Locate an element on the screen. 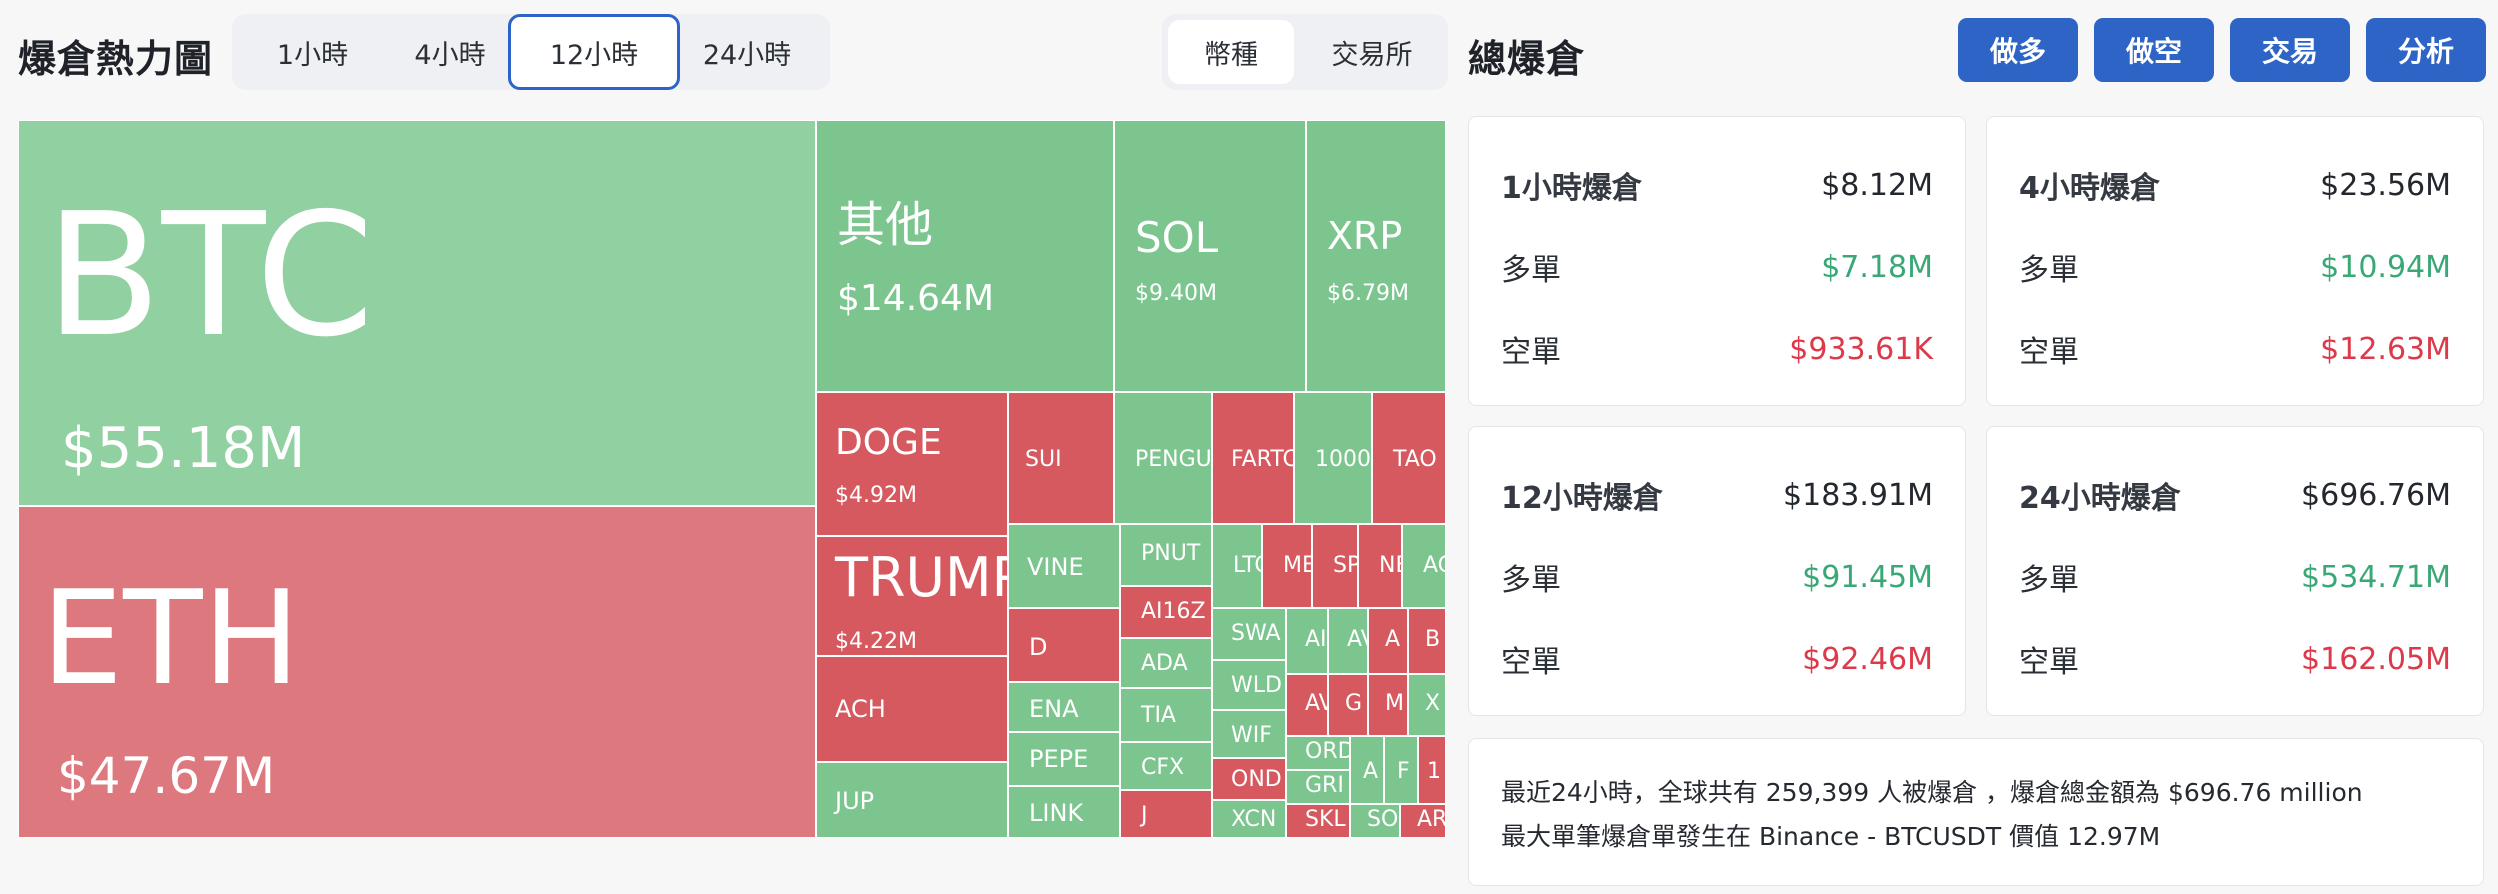 This screenshot has height=894, width=2498. treemap-tile-wld: WLD is located at coordinates (1249, 685).